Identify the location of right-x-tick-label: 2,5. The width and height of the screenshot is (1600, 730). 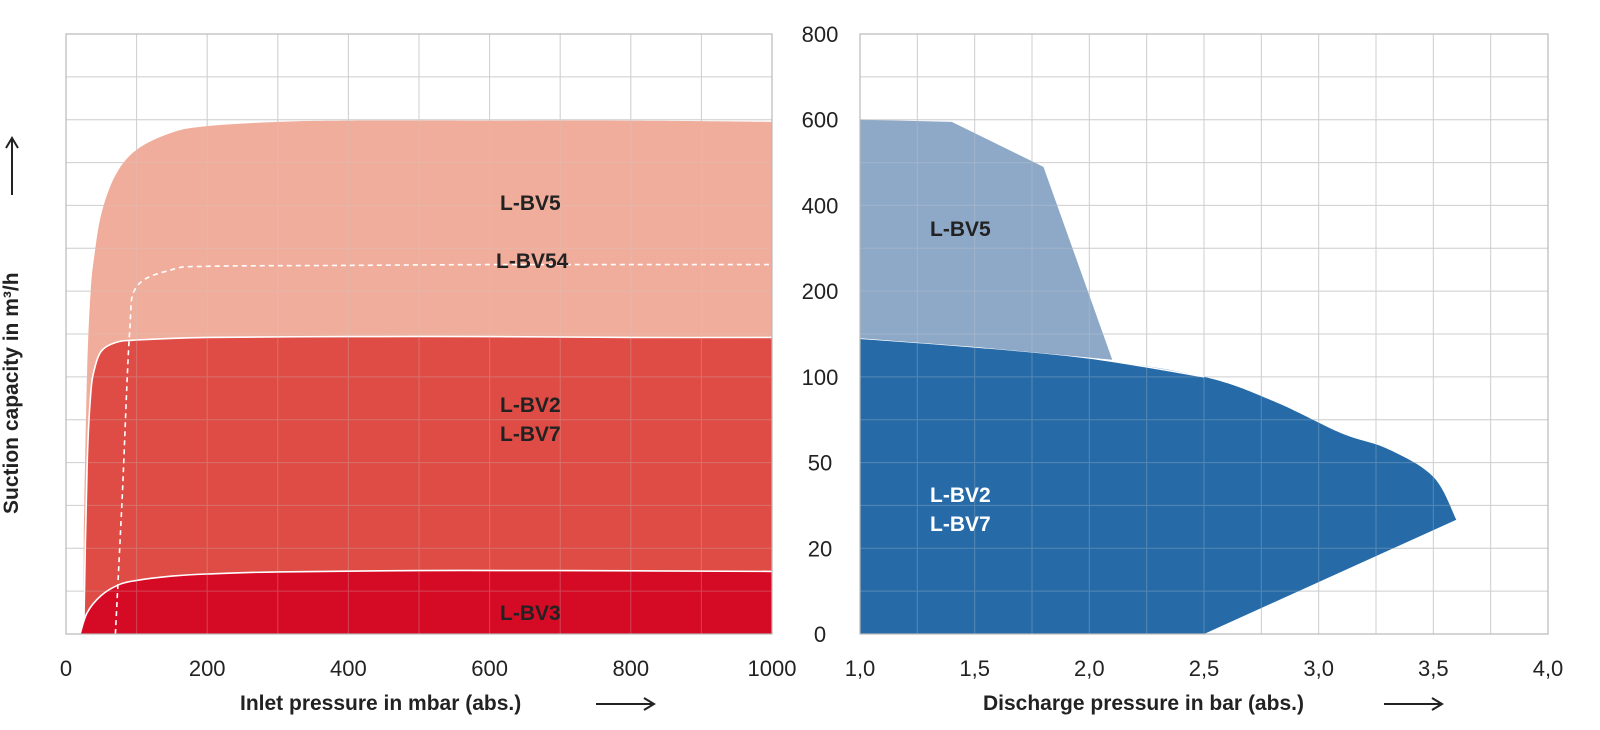
(1204, 668).